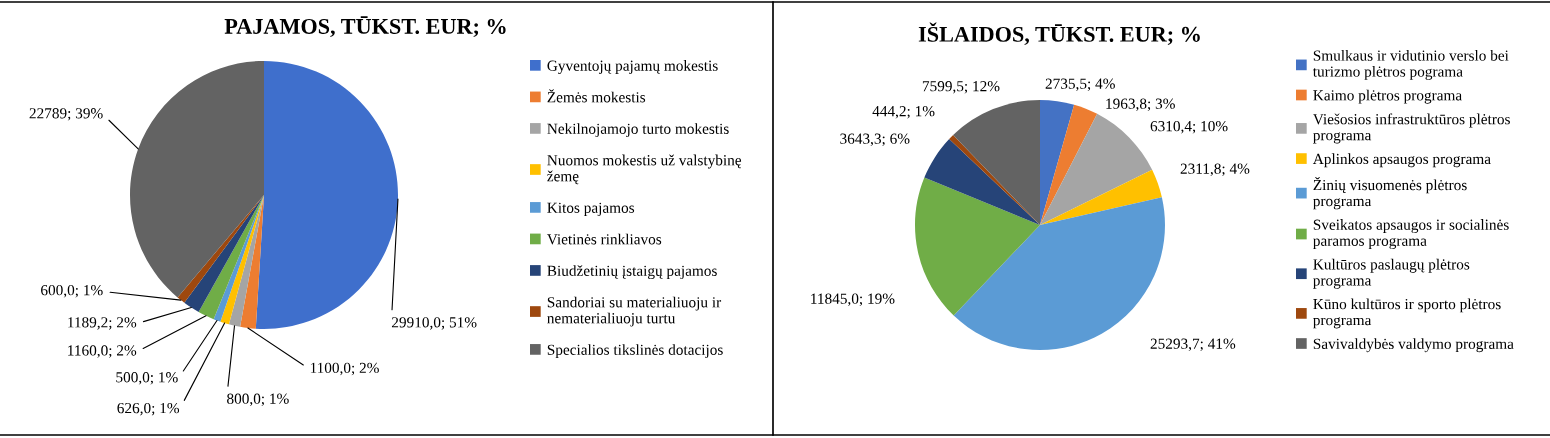 This screenshot has width=1550, height=438. I want to click on legend-label: Gyventojų pajamų mokestis, so click(632, 67).